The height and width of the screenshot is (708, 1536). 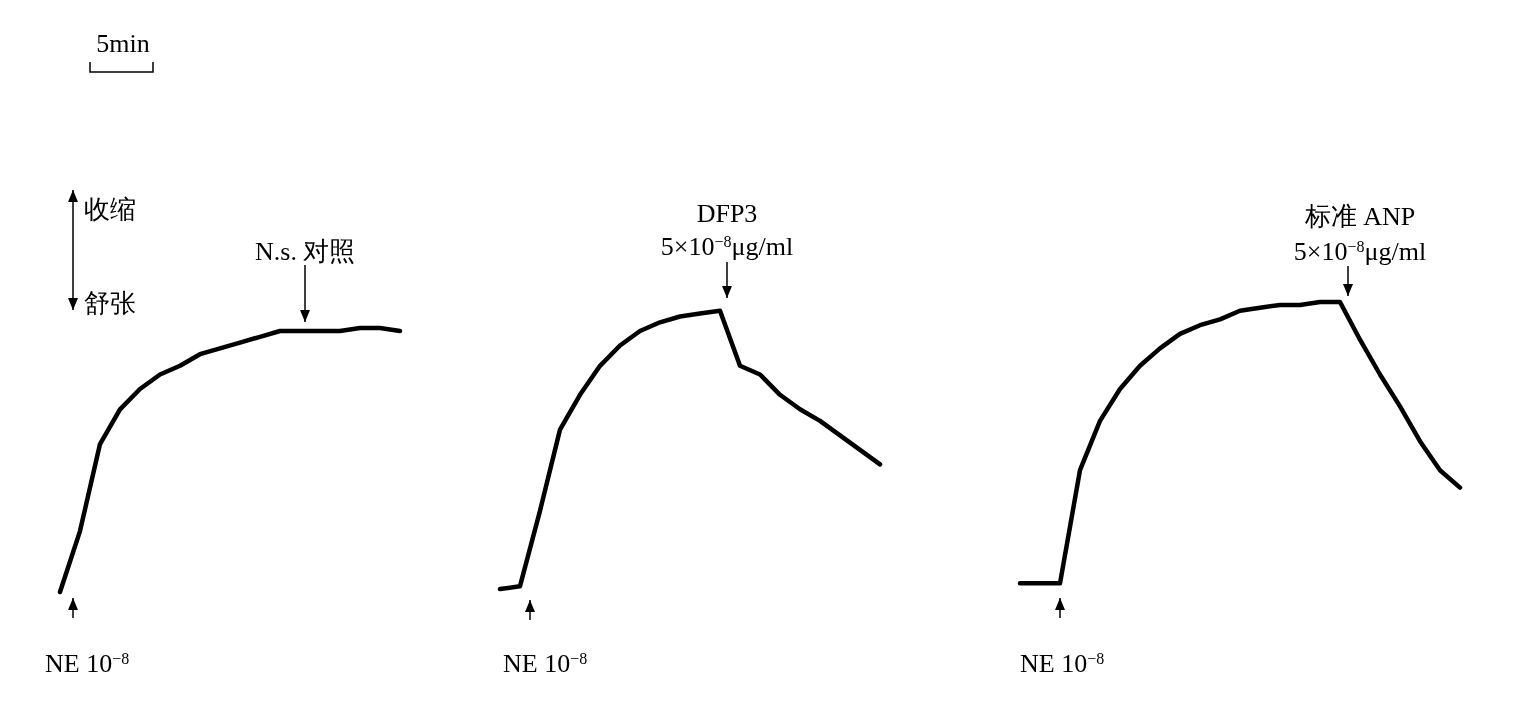 I want to click on text: 5min, so click(x=123, y=43).